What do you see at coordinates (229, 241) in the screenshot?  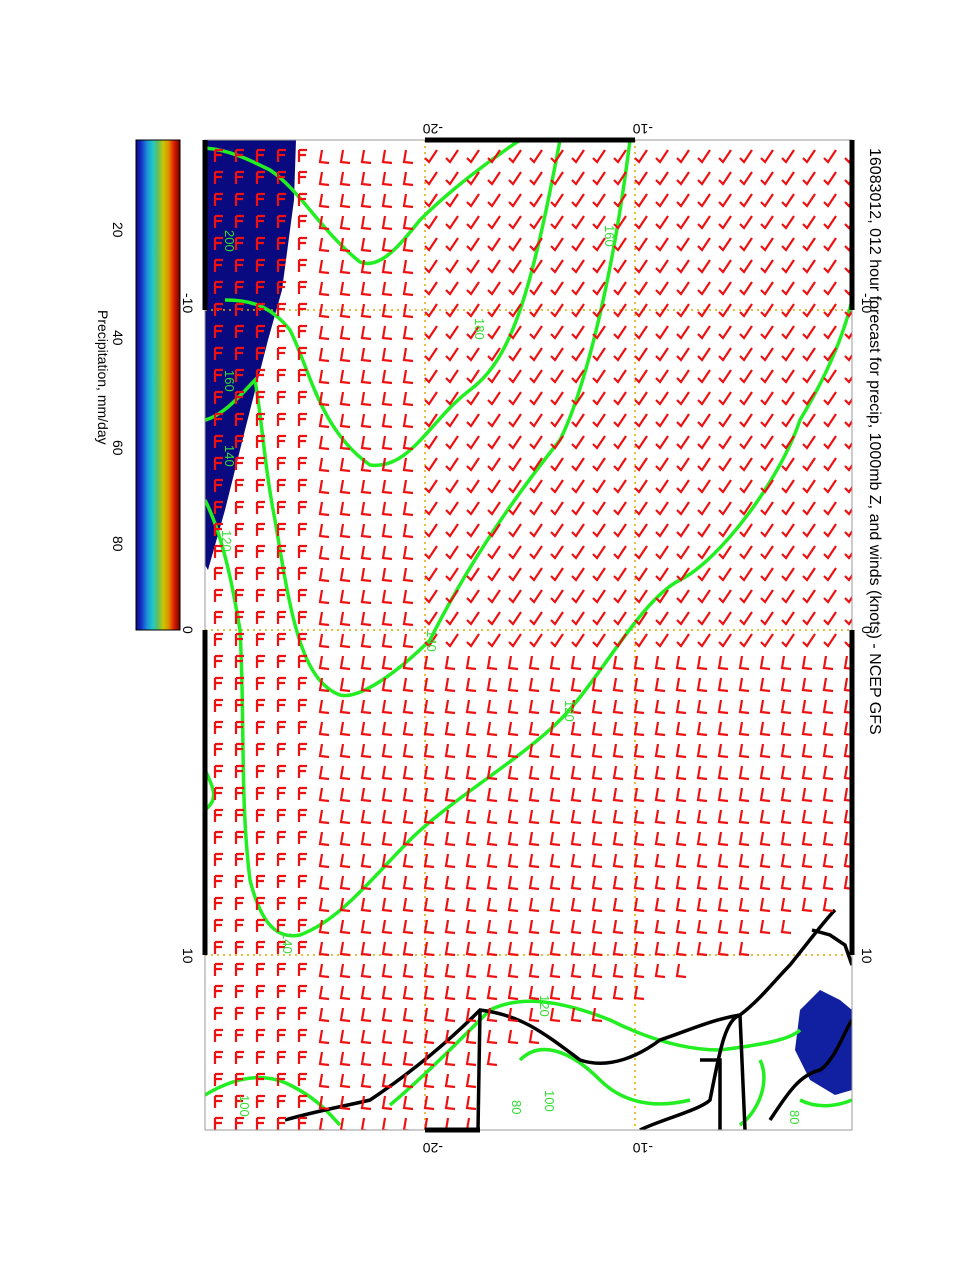 I see `contour-label: 200` at bounding box center [229, 241].